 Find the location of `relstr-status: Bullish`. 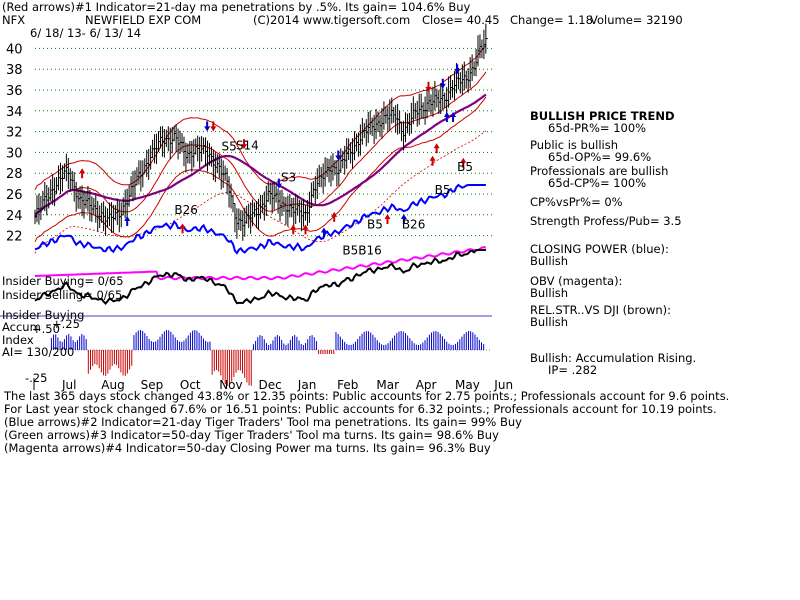

relstr-status: Bullish is located at coordinates (549, 322).